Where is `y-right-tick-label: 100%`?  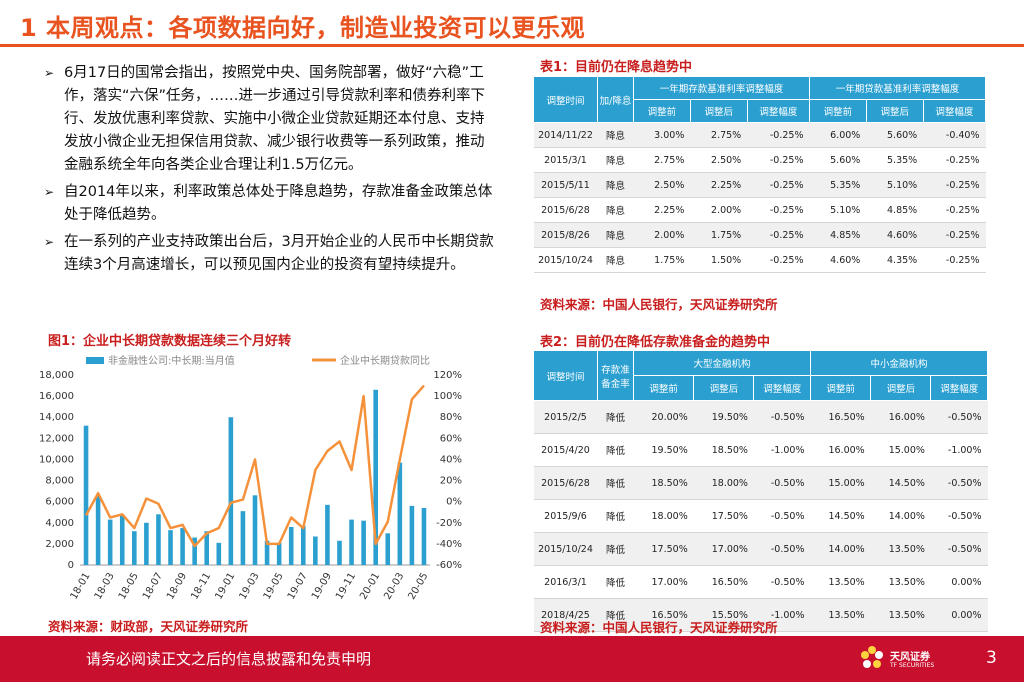
y-right-tick-label: 100% is located at coordinates (447, 396).